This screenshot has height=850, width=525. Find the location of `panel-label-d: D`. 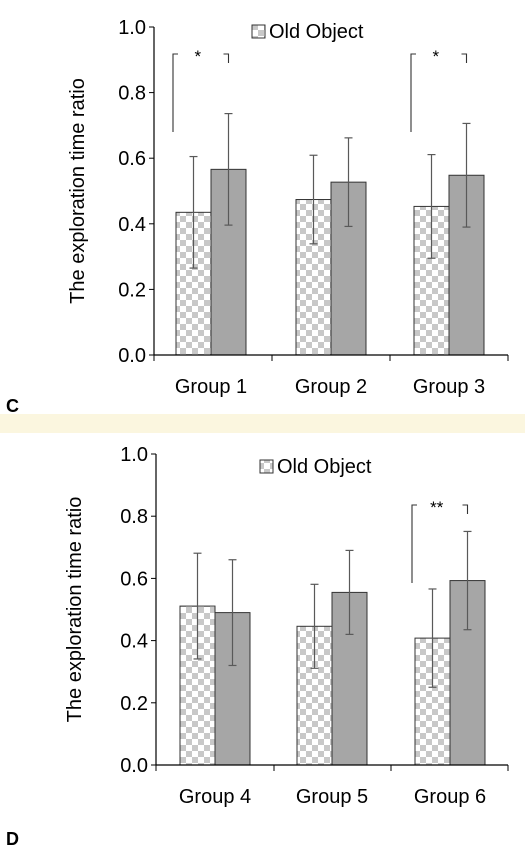

panel-label-d: D is located at coordinates (12, 839).